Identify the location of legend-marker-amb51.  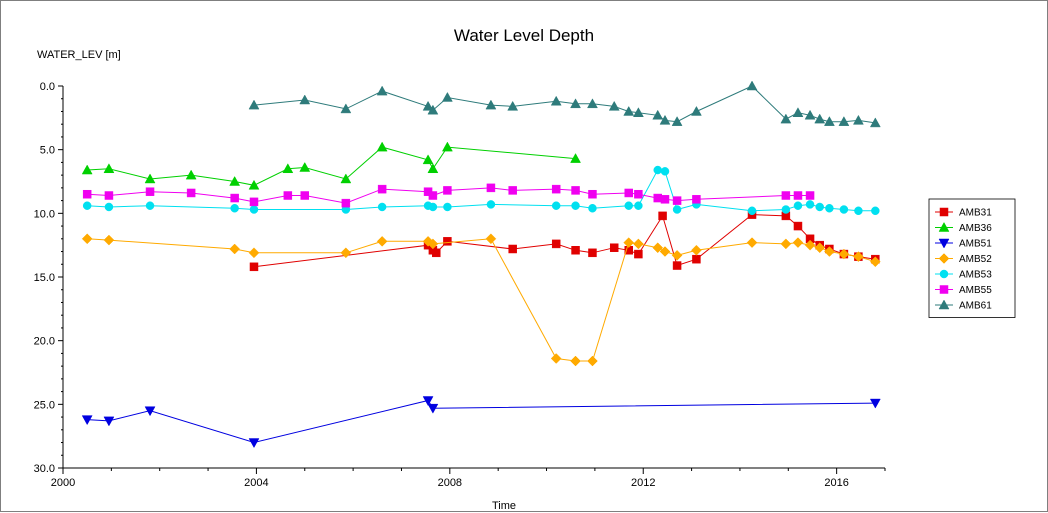
(944, 243).